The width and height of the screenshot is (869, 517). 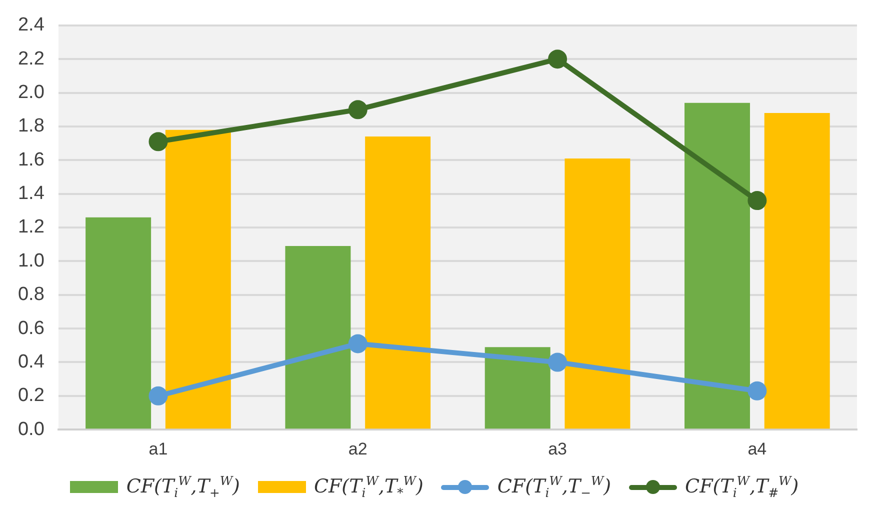 What do you see at coordinates (557, 448) in the screenshot?
I see `x-tick-label: a3` at bounding box center [557, 448].